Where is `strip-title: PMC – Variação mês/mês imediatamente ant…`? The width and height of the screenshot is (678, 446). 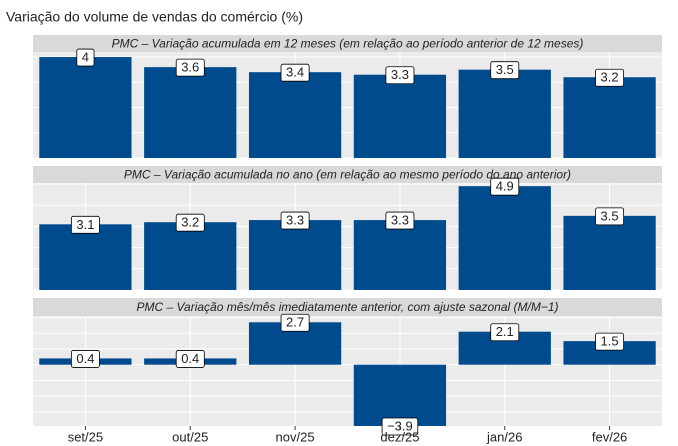
strip-title: PMC – Variação mês/mês imediatamente ant… is located at coordinates (347, 307).